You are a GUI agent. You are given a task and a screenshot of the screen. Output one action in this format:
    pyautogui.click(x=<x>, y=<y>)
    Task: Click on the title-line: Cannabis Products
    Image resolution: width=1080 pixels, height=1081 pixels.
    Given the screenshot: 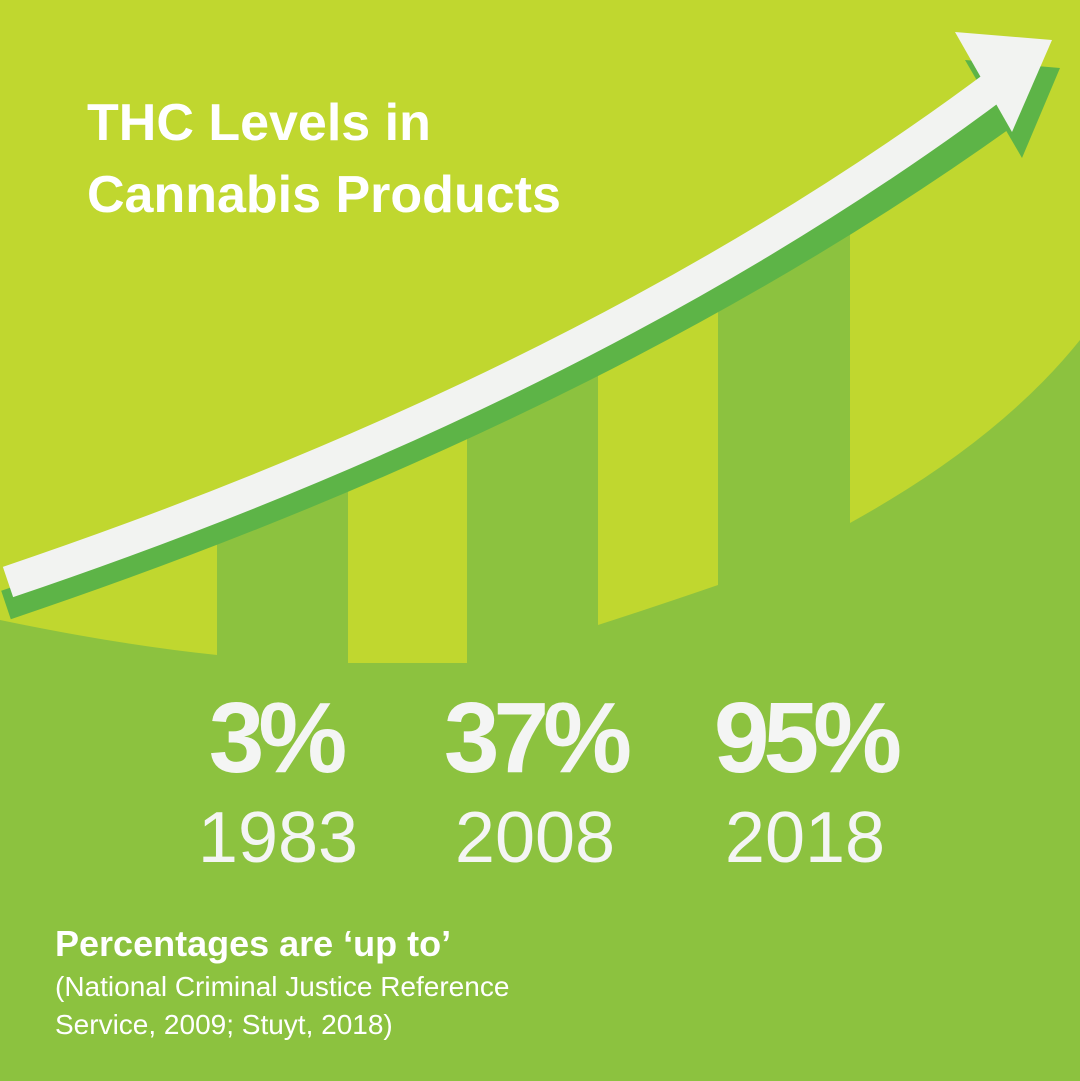 What is the action you would take?
    pyautogui.click(x=324, y=195)
    